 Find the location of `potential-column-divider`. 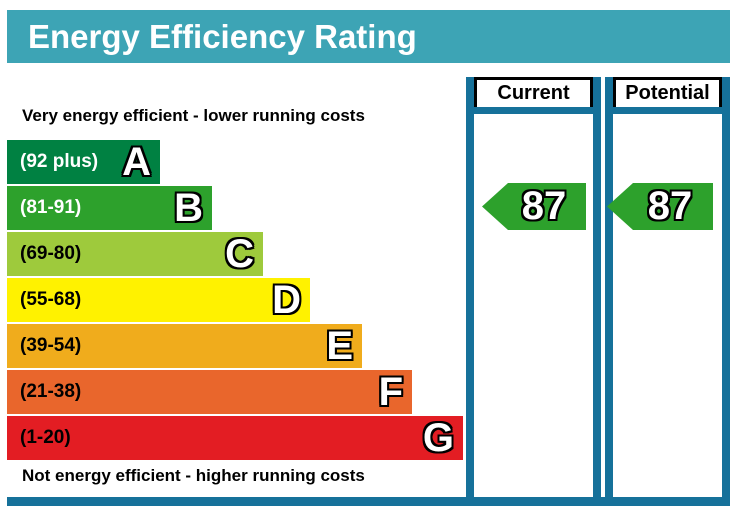

potential-column-divider is located at coordinates (667, 110).